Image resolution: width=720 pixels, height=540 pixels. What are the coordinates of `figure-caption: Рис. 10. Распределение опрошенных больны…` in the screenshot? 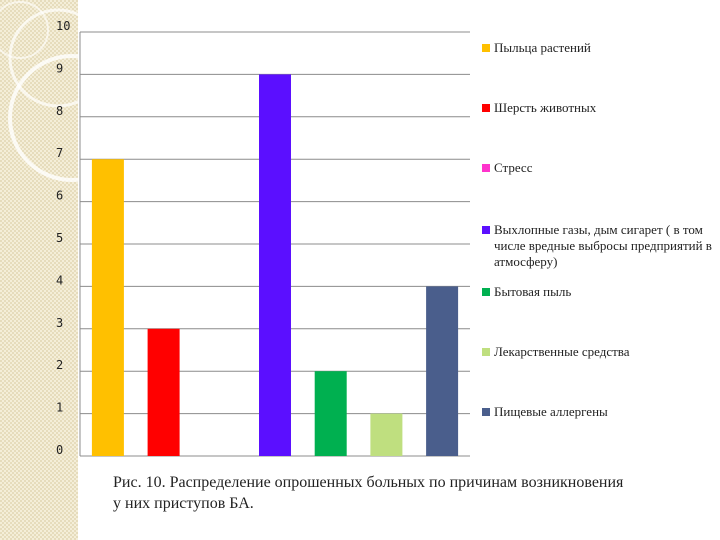 It's located at (368, 493).